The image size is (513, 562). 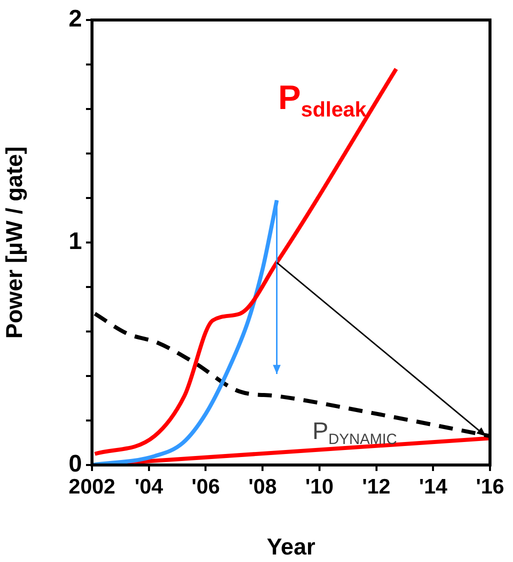 What do you see at coordinates (206, 486) in the screenshot?
I see `x-tick-label: '06` at bounding box center [206, 486].